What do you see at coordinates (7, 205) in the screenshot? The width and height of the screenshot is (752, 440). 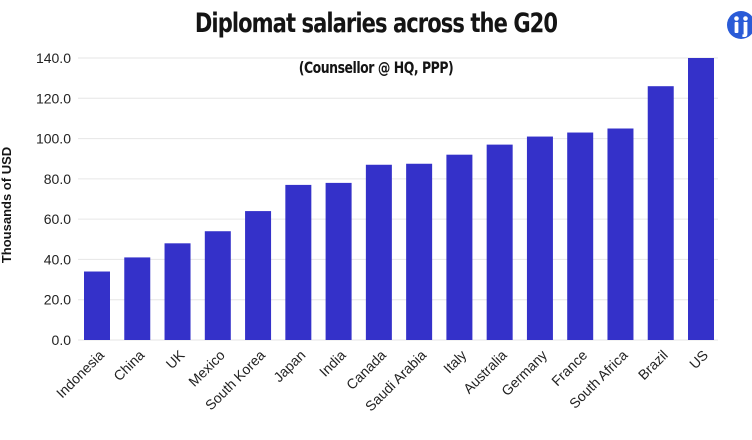 I see `y-axis-label: Thousands of USD` at bounding box center [7, 205].